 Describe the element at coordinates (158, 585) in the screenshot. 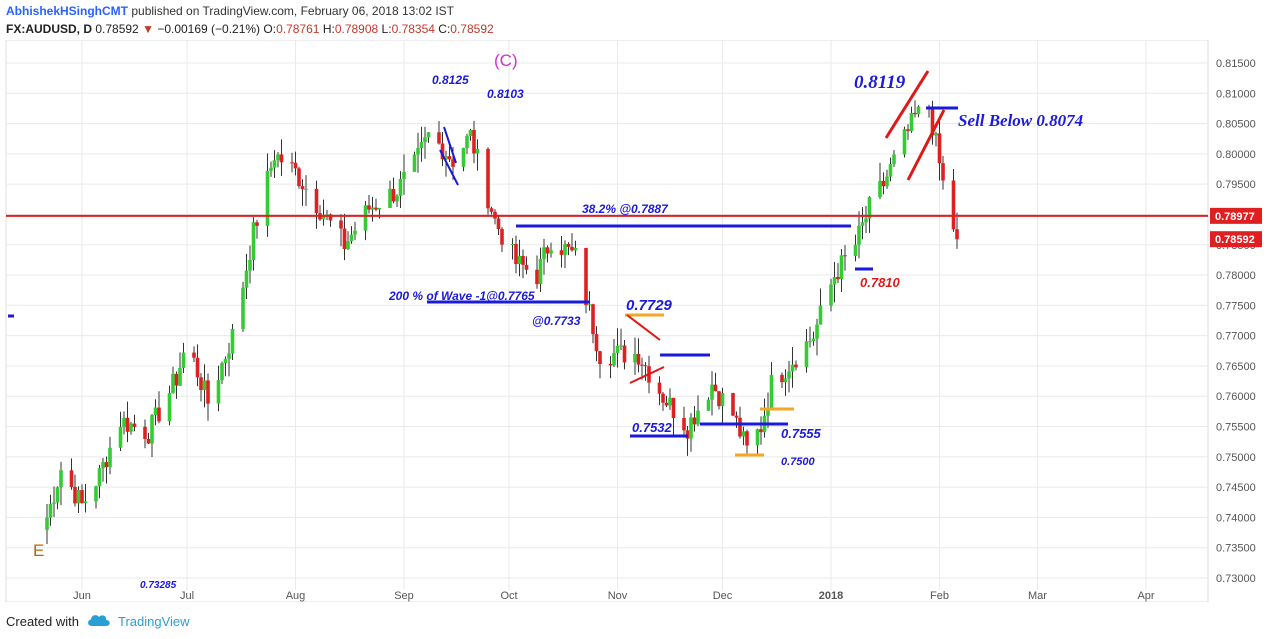

I see `left-partial-label: 0.73285` at that location.